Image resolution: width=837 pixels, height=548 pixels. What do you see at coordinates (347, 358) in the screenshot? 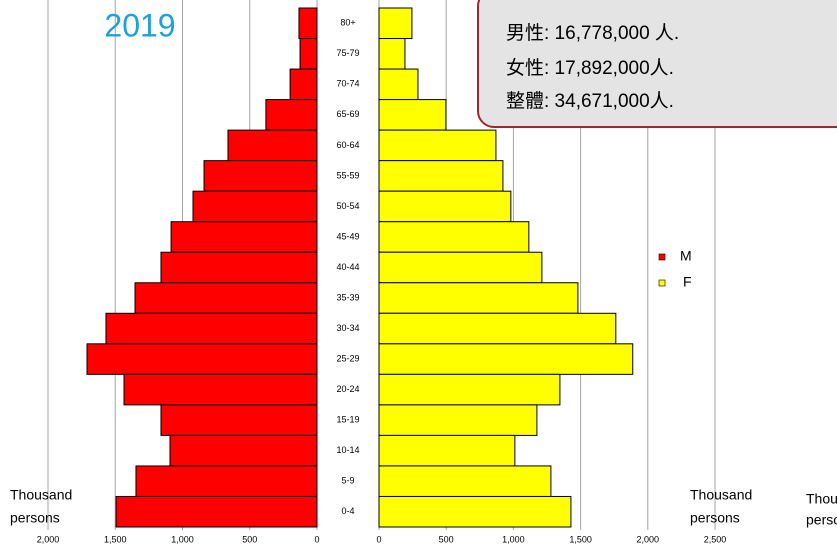
I see `y-tick-label: 25-29` at bounding box center [347, 358].